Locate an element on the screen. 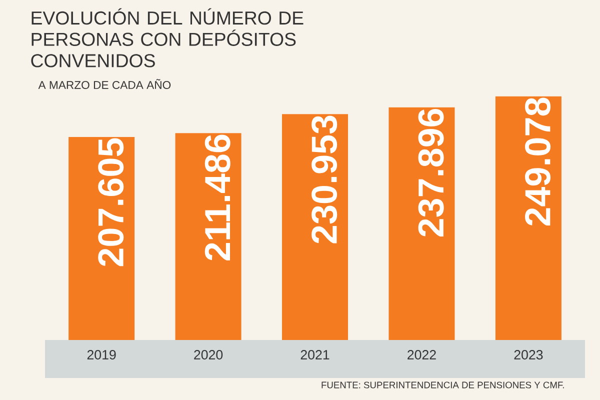 The width and height of the screenshot is (600, 400). chart-subtitle: A MARZO DE CADA AÑO is located at coordinates (104, 84).